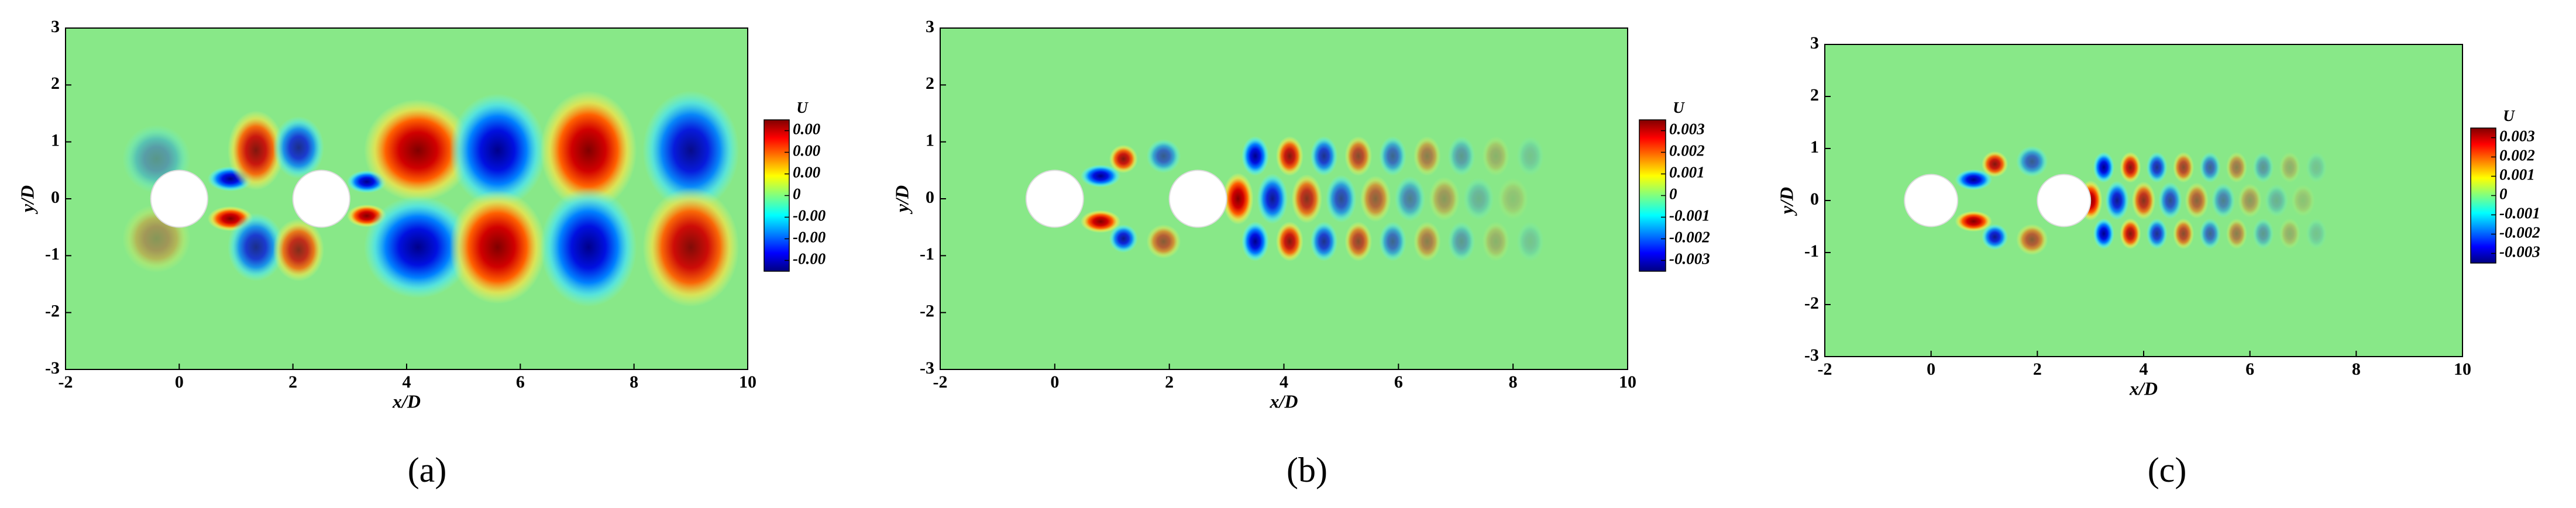 The image size is (2576, 508). Describe the element at coordinates (747, 382) in the screenshot. I see `x-tick-label: 10` at that location.